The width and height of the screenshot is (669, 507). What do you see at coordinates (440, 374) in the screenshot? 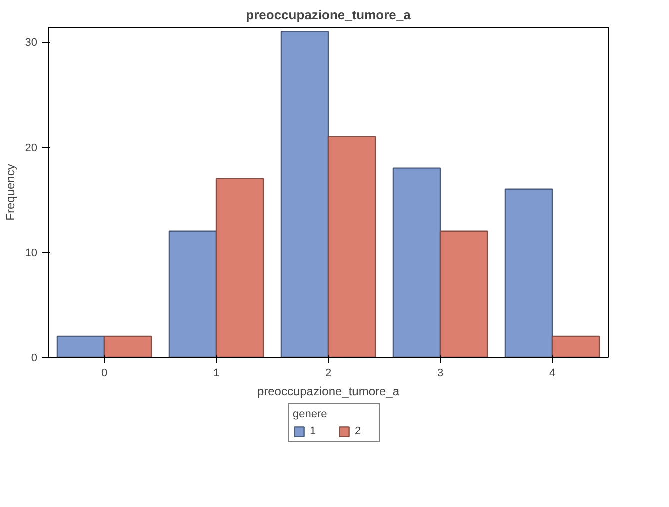
I see `x-tick-label: 3` at bounding box center [440, 374].